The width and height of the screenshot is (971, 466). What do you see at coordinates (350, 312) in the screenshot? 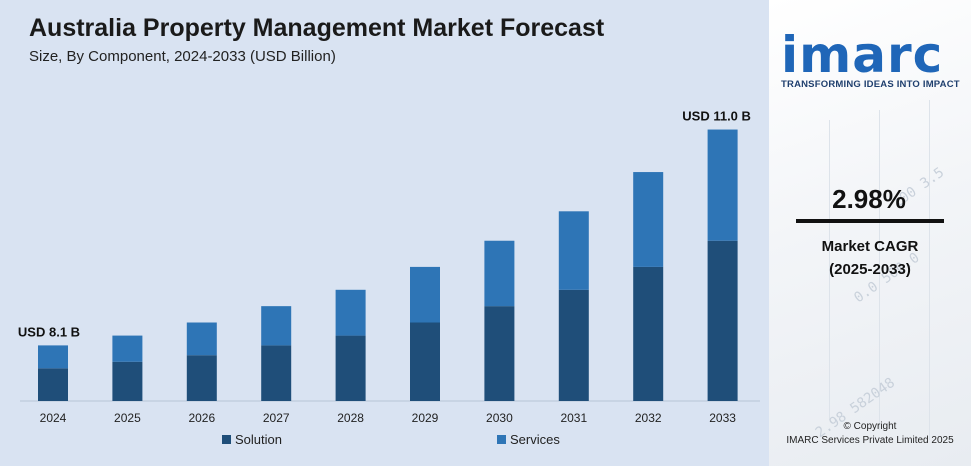
I see `bar-services-2028` at bounding box center [350, 312].